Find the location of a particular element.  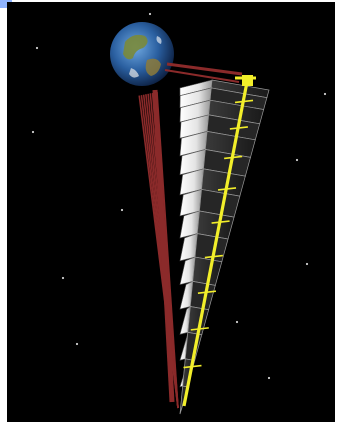

corner-mark is located at coordinates (6, 4).